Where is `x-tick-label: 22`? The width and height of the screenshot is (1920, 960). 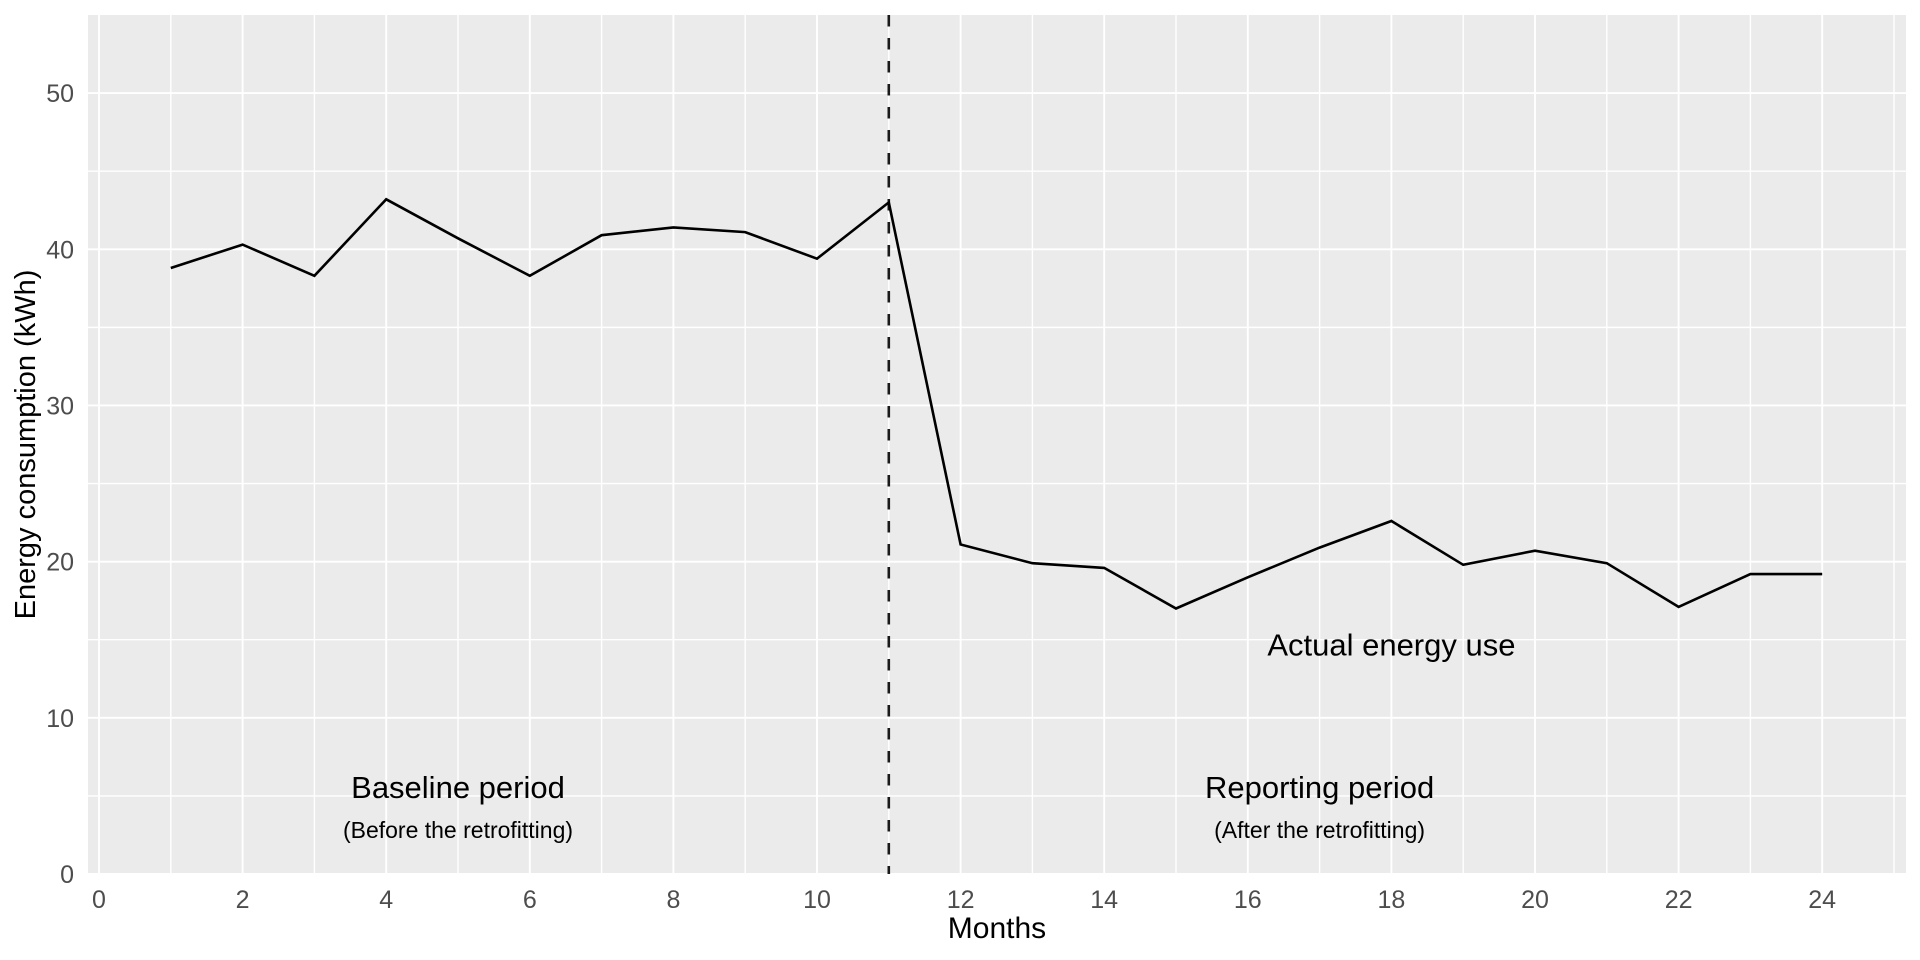 x-tick-label: 22 is located at coordinates (1679, 900).